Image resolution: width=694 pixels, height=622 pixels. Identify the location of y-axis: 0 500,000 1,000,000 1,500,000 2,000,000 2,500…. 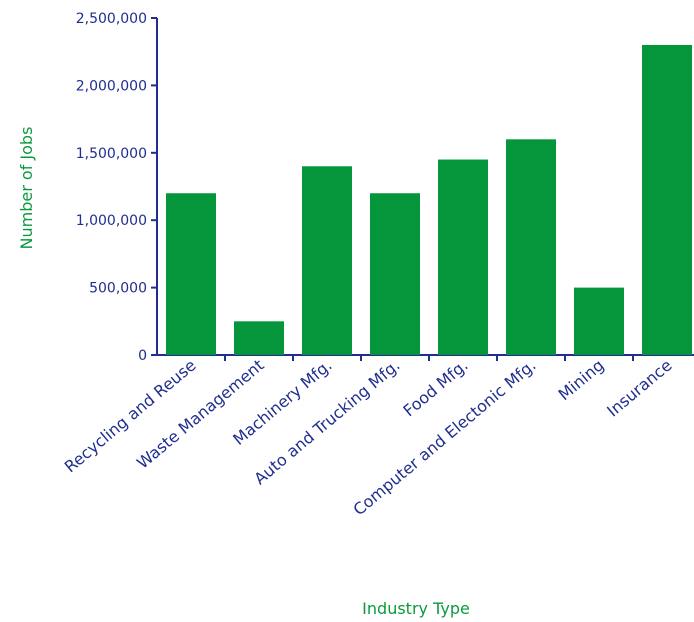
(117, 187).